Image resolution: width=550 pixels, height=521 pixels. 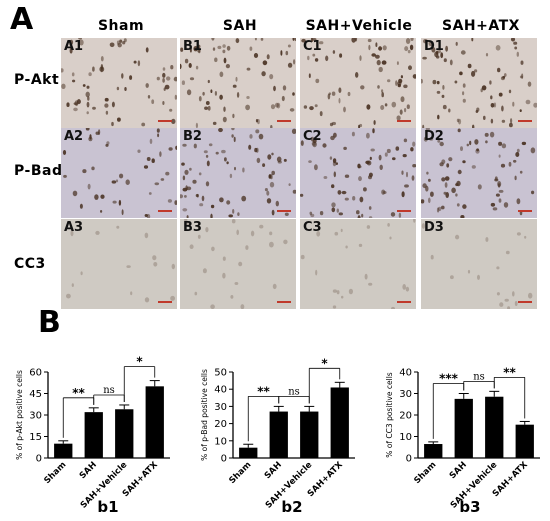 I want to click on row-header-p-bad: P-Bad, so click(x=38, y=171).